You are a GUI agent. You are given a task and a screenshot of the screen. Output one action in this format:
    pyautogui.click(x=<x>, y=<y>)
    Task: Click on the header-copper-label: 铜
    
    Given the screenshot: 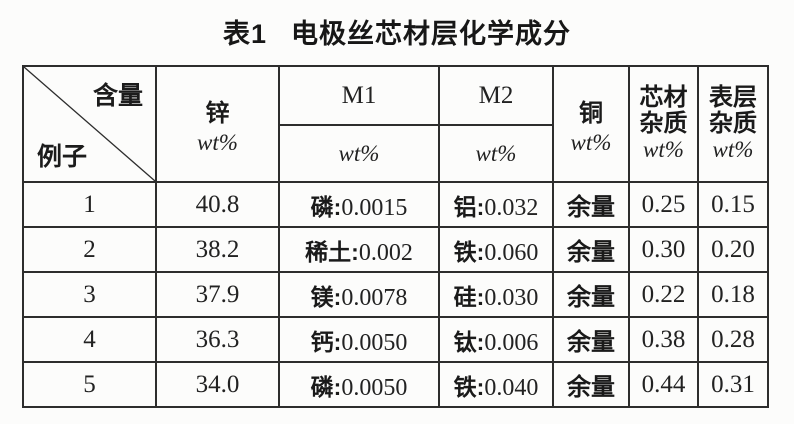 What is the action you would take?
    pyautogui.click(x=591, y=113)
    